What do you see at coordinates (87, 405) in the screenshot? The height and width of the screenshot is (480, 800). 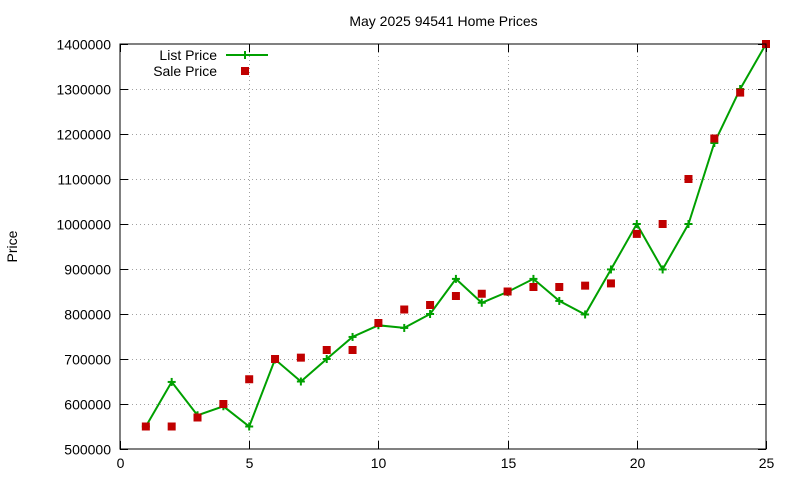 I see `y-tick-label: 600000` at bounding box center [87, 405].